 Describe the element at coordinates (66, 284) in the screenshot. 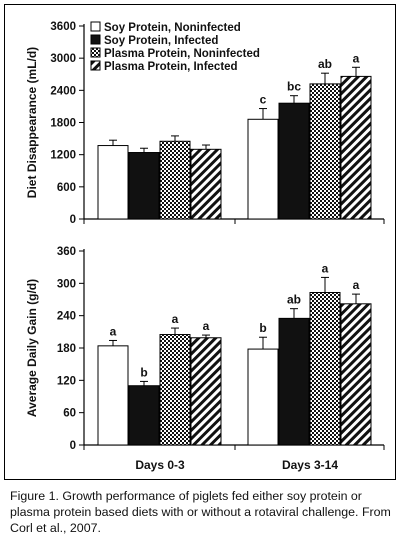

I see `y-tick-label: 300` at that location.